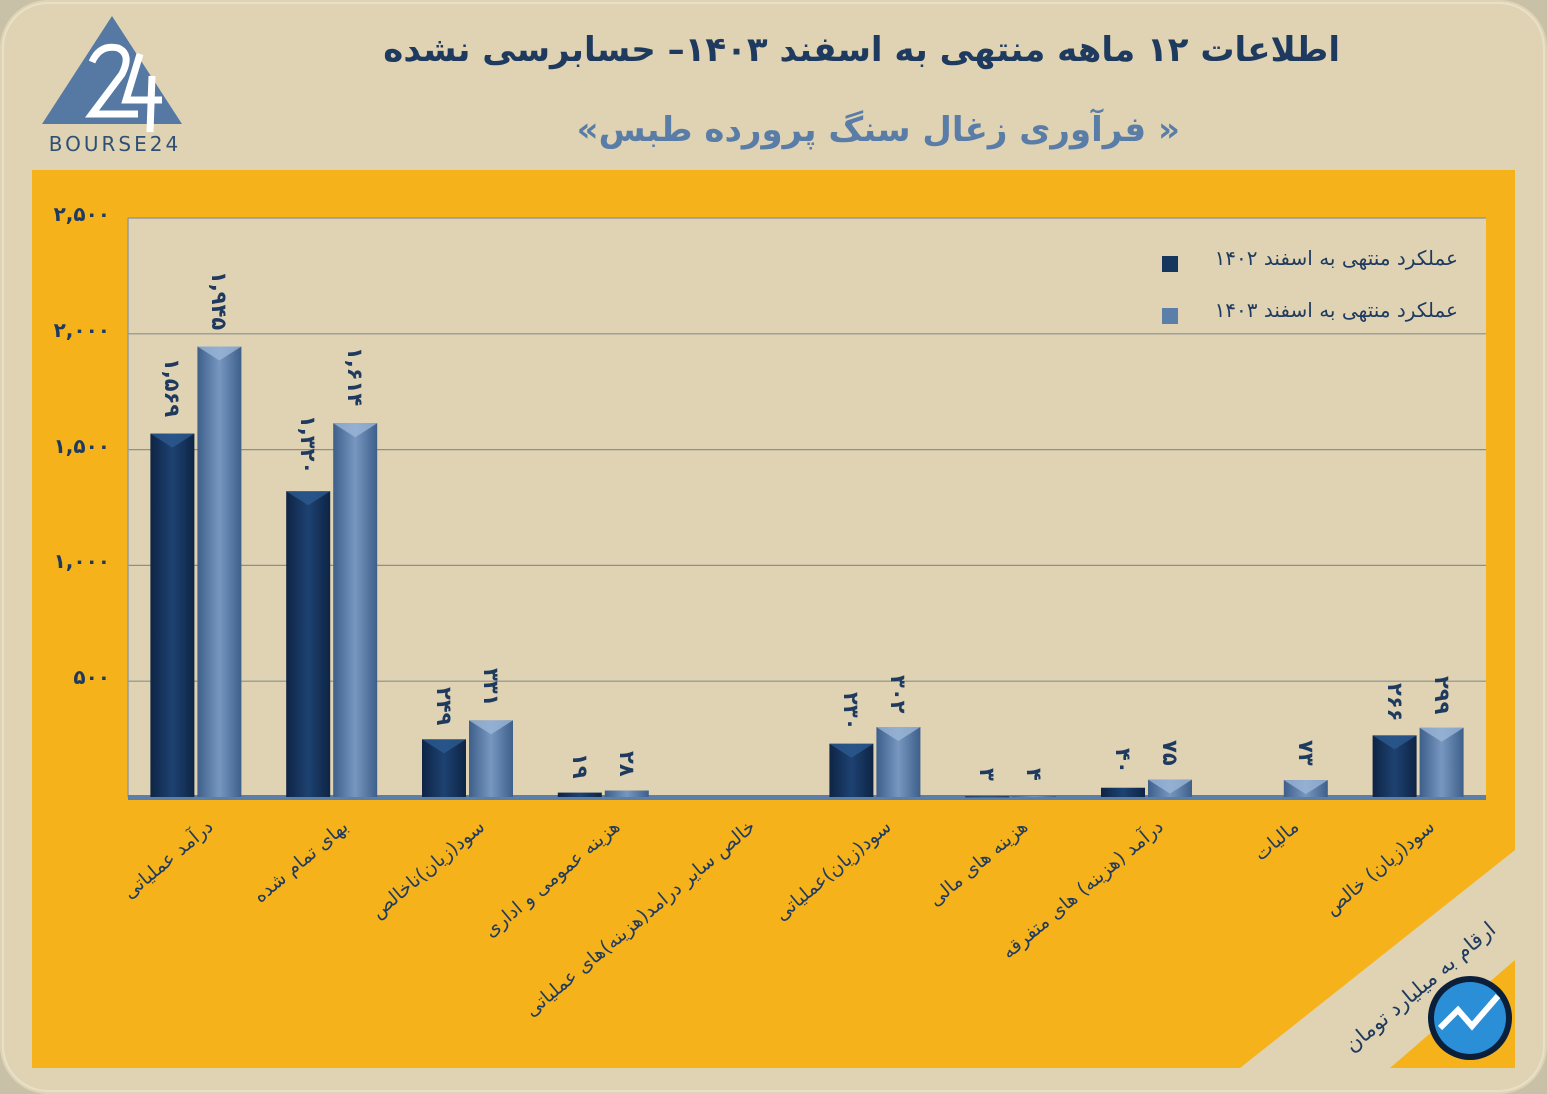 This screenshot has height=1094, width=1547. I want to click on data-label: ۱,۳۲۰, so click(308, 445).